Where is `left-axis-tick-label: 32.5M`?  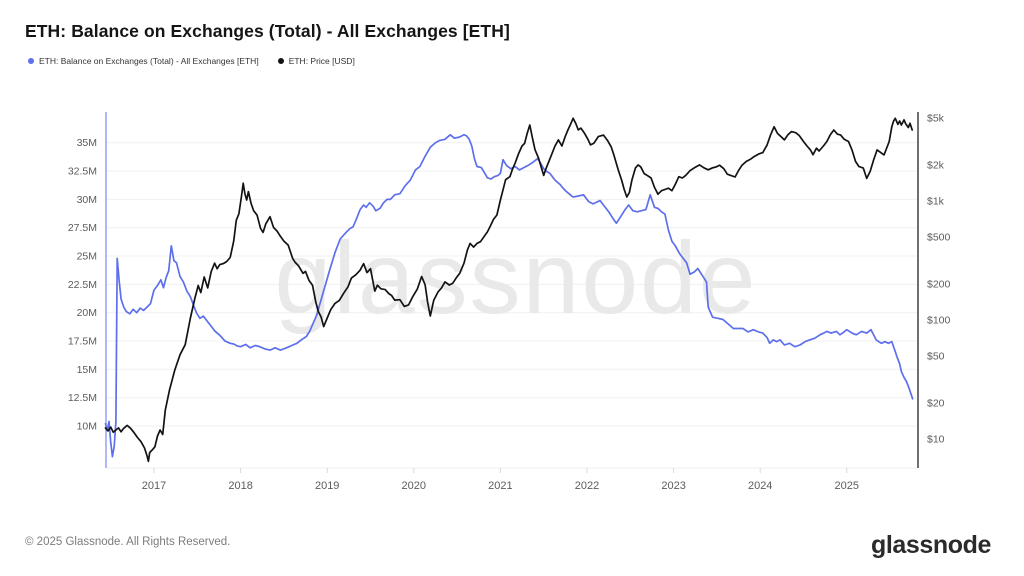
left-axis-tick-label: 32.5M is located at coordinates (82, 172).